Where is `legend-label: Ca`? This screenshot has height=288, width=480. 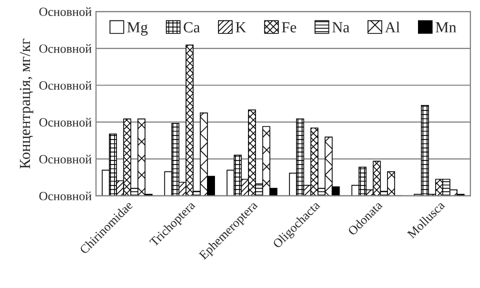
legend-label: Ca is located at coordinates (192, 27).